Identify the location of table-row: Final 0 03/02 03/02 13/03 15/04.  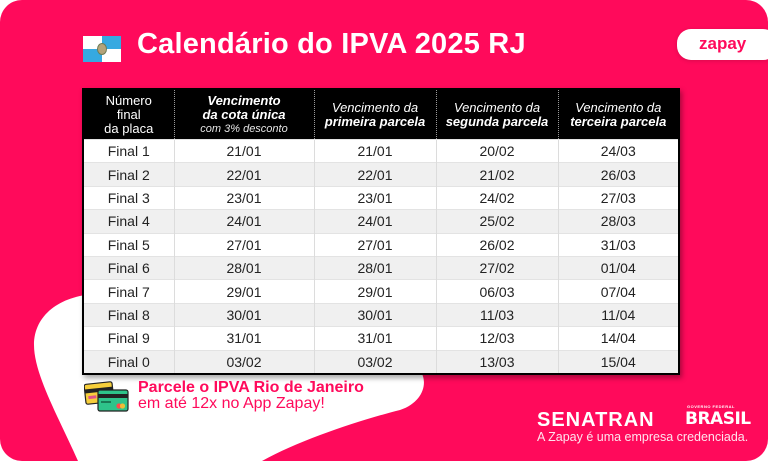
(381, 361).